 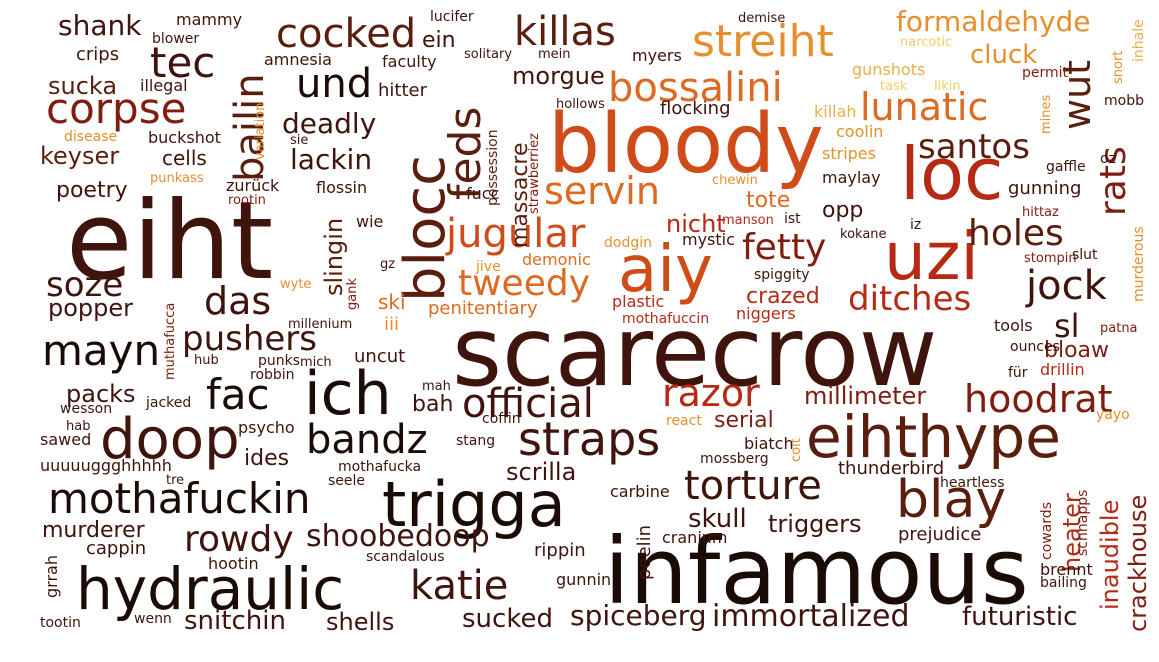 What do you see at coordinates (179, 498) in the screenshot?
I see `word: mothafuckin` at bounding box center [179, 498].